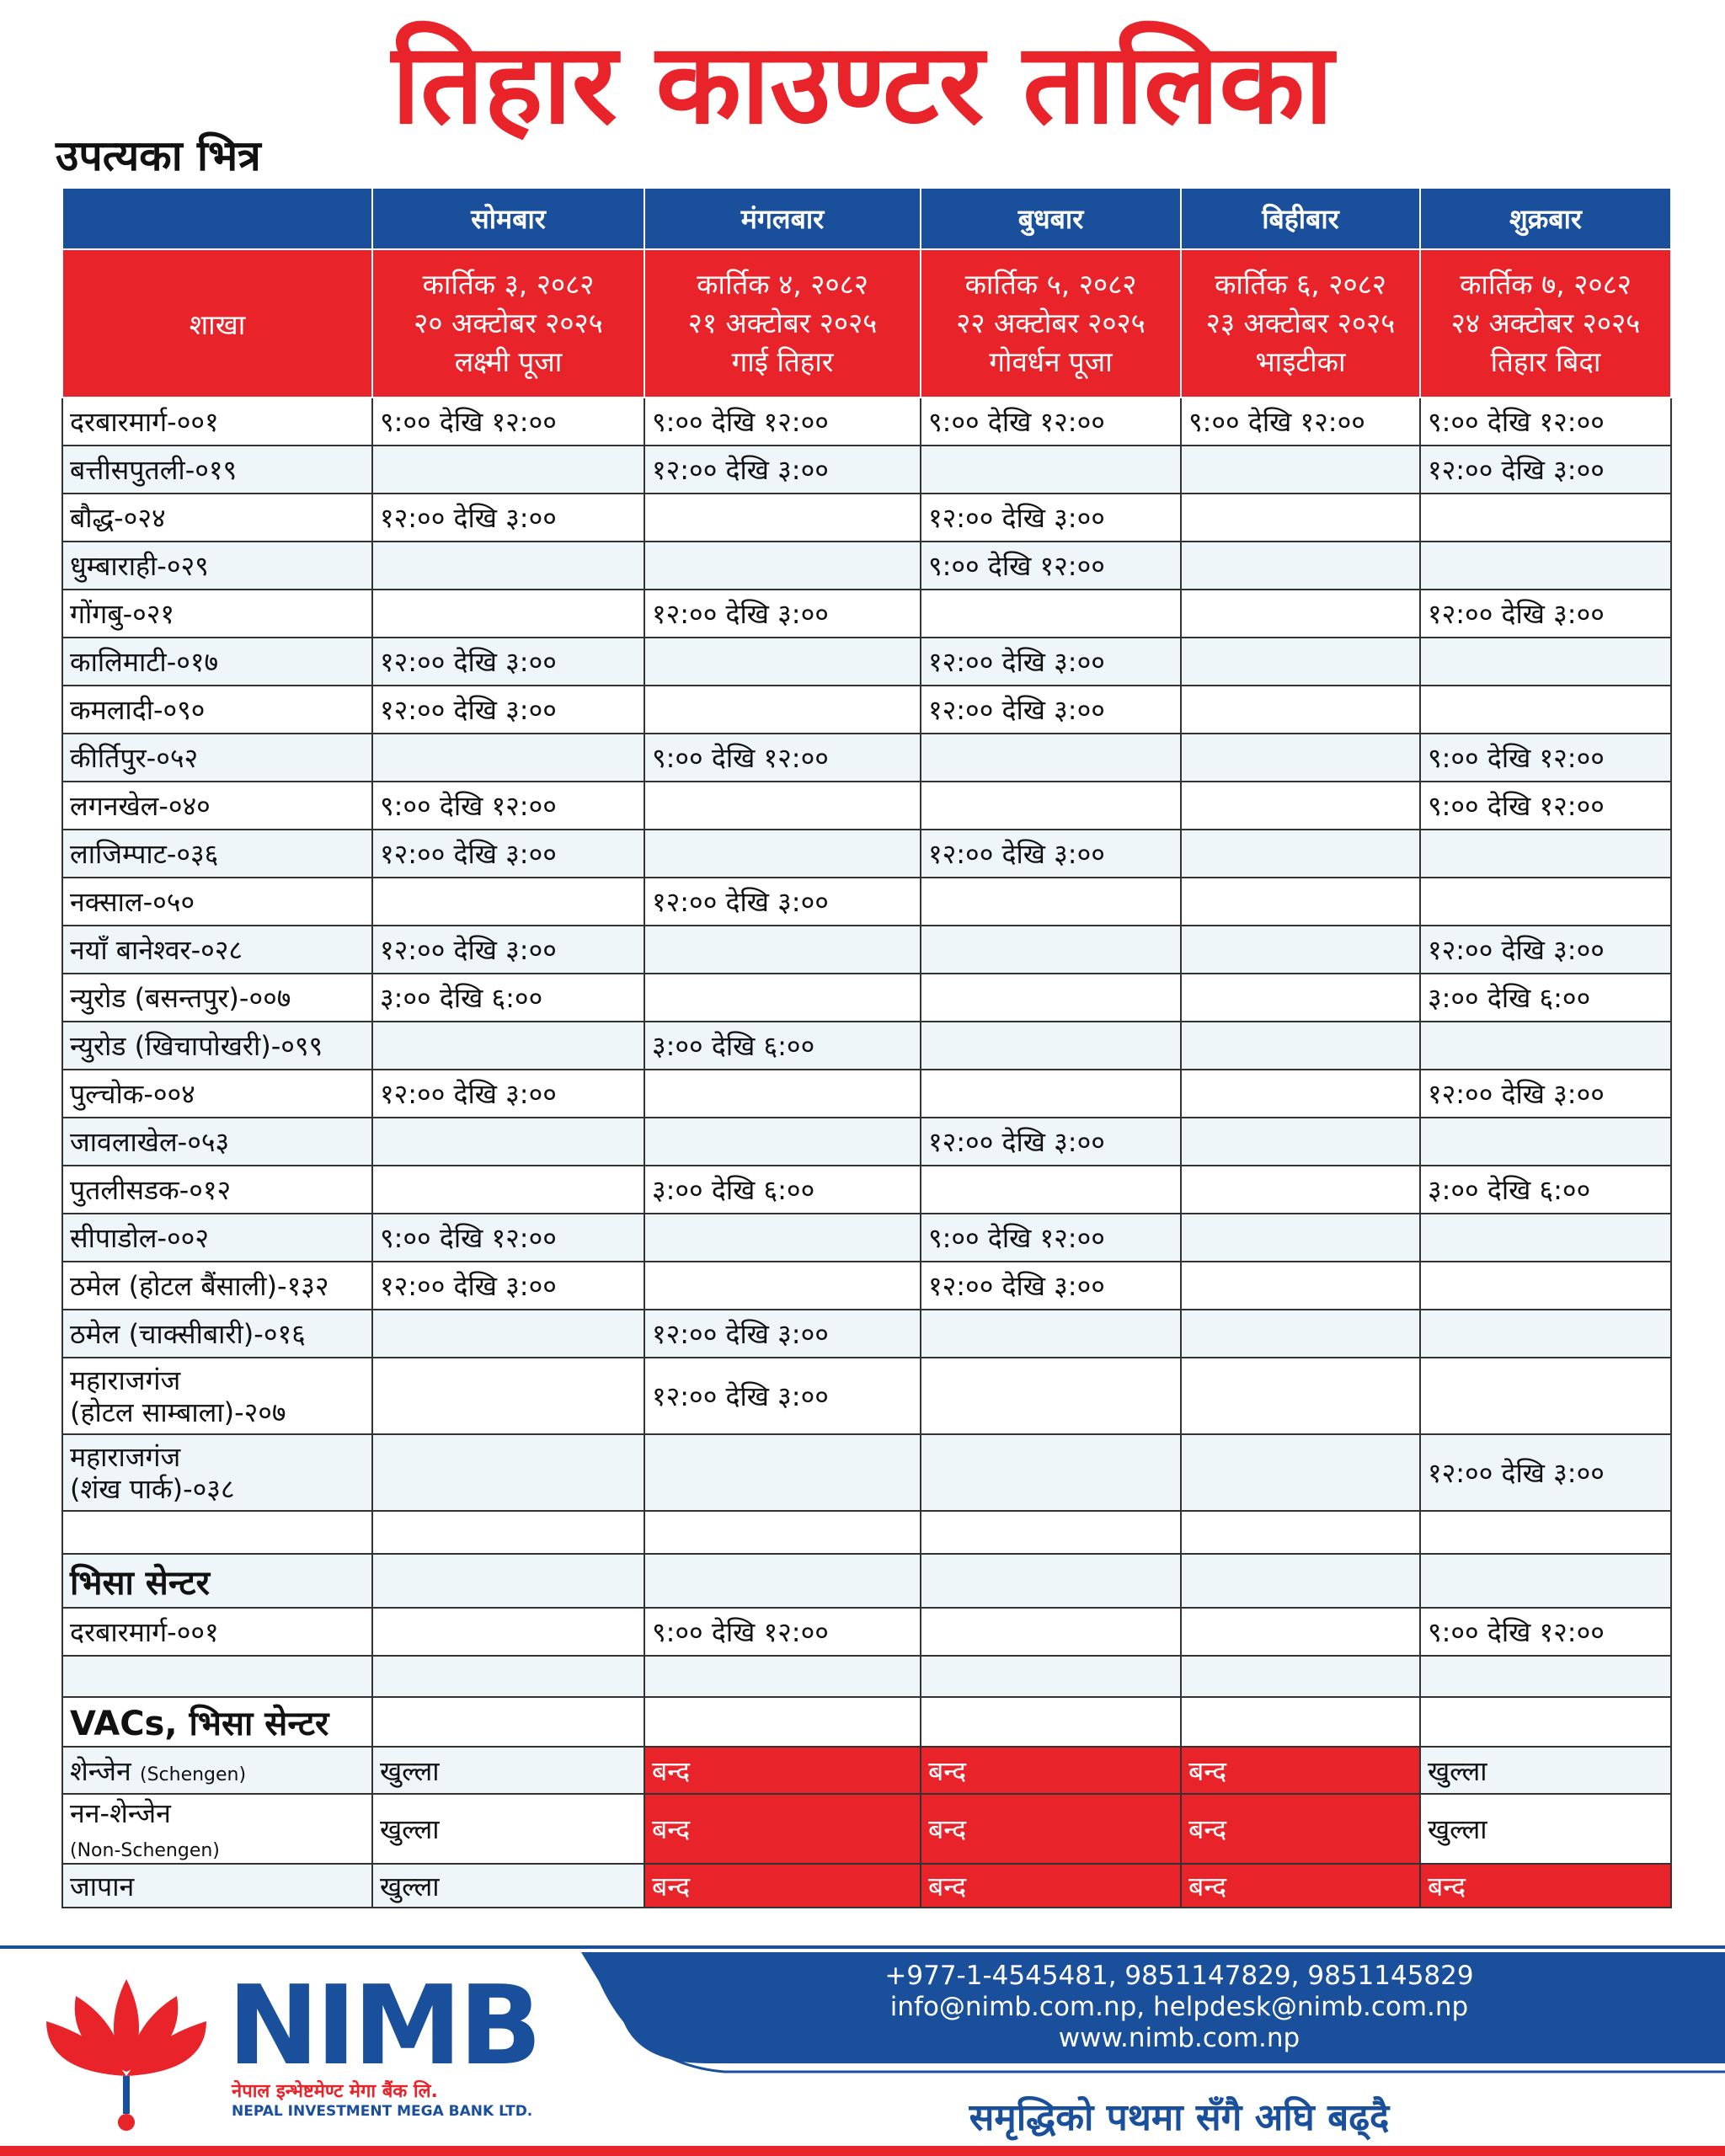  Describe the element at coordinates (217, 709) in the screenshot. I see `branch-name: कमलादी-०९०` at that location.